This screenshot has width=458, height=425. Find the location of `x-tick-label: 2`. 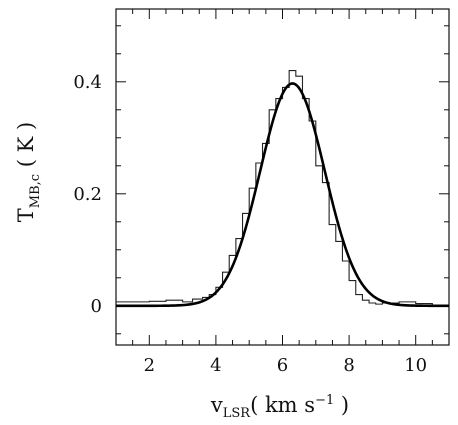

x-tick-label: 2 is located at coordinates (149, 365).